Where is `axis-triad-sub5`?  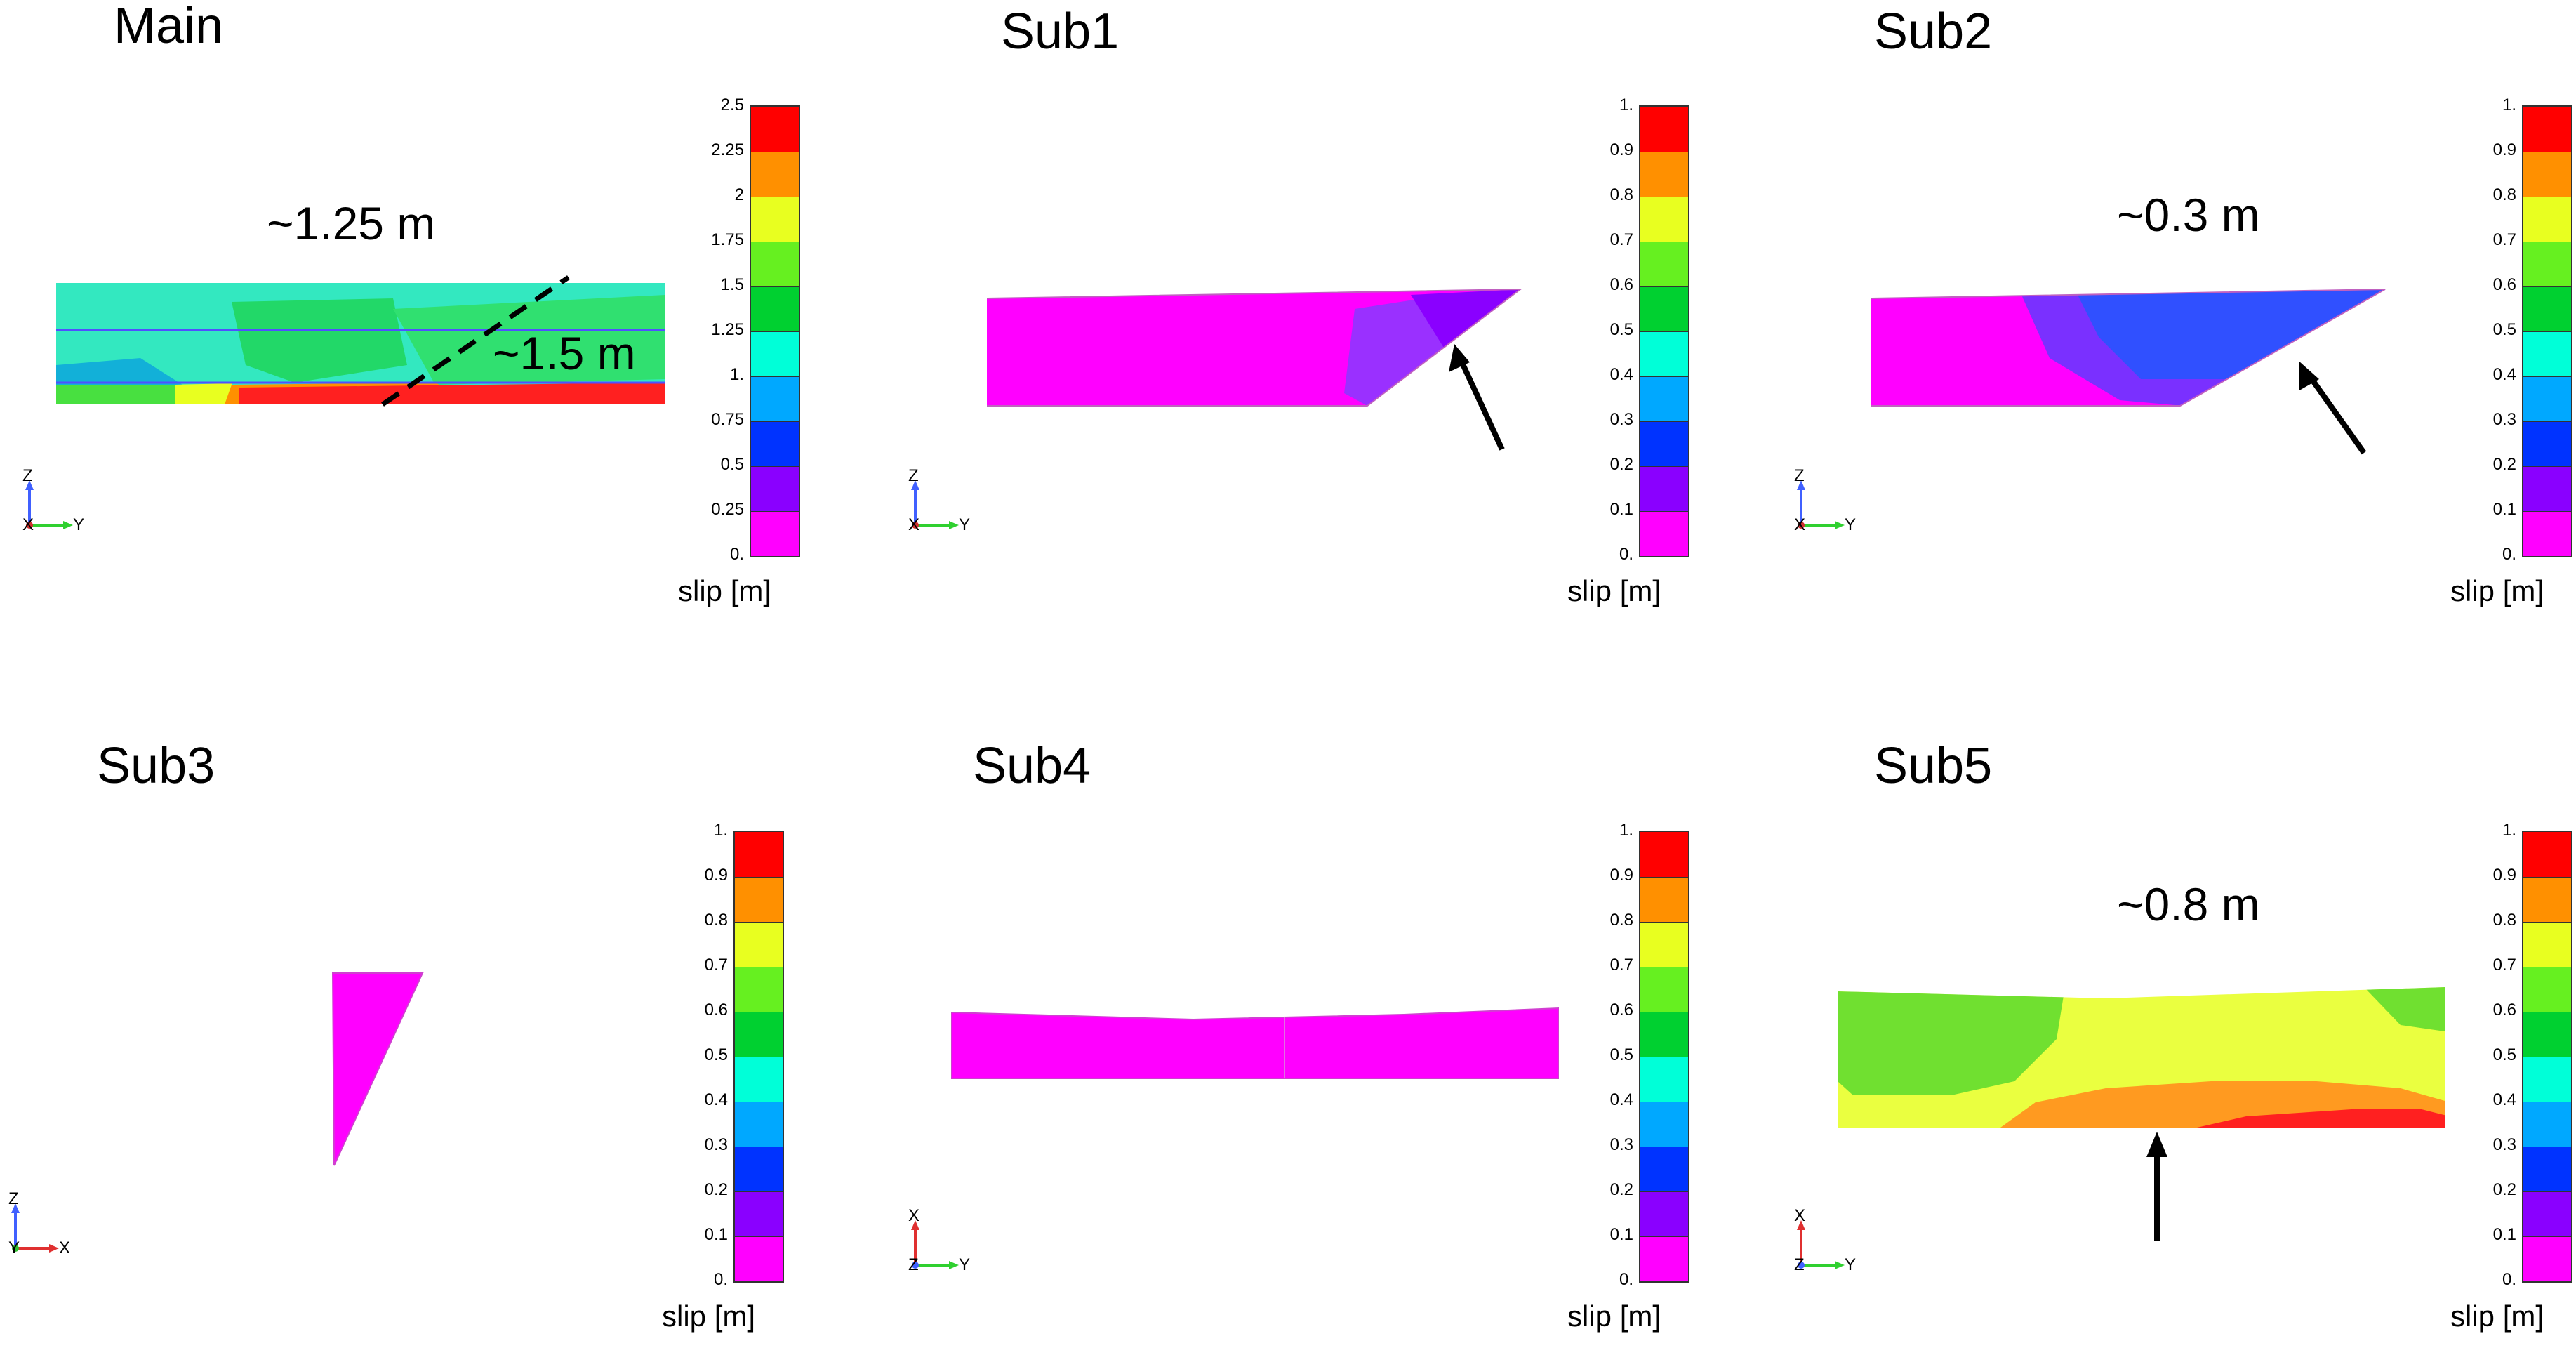
axis-triad-sub5 is located at coordinates (1821, 1244).